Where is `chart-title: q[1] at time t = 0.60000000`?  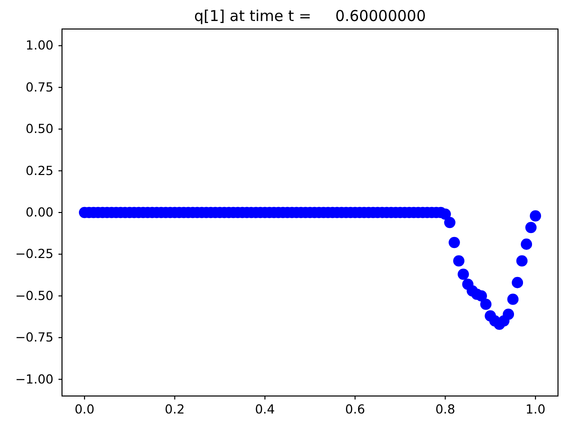 chart-title: q[1] at time t = 0.60000000 is located at coordinates (310, 16).